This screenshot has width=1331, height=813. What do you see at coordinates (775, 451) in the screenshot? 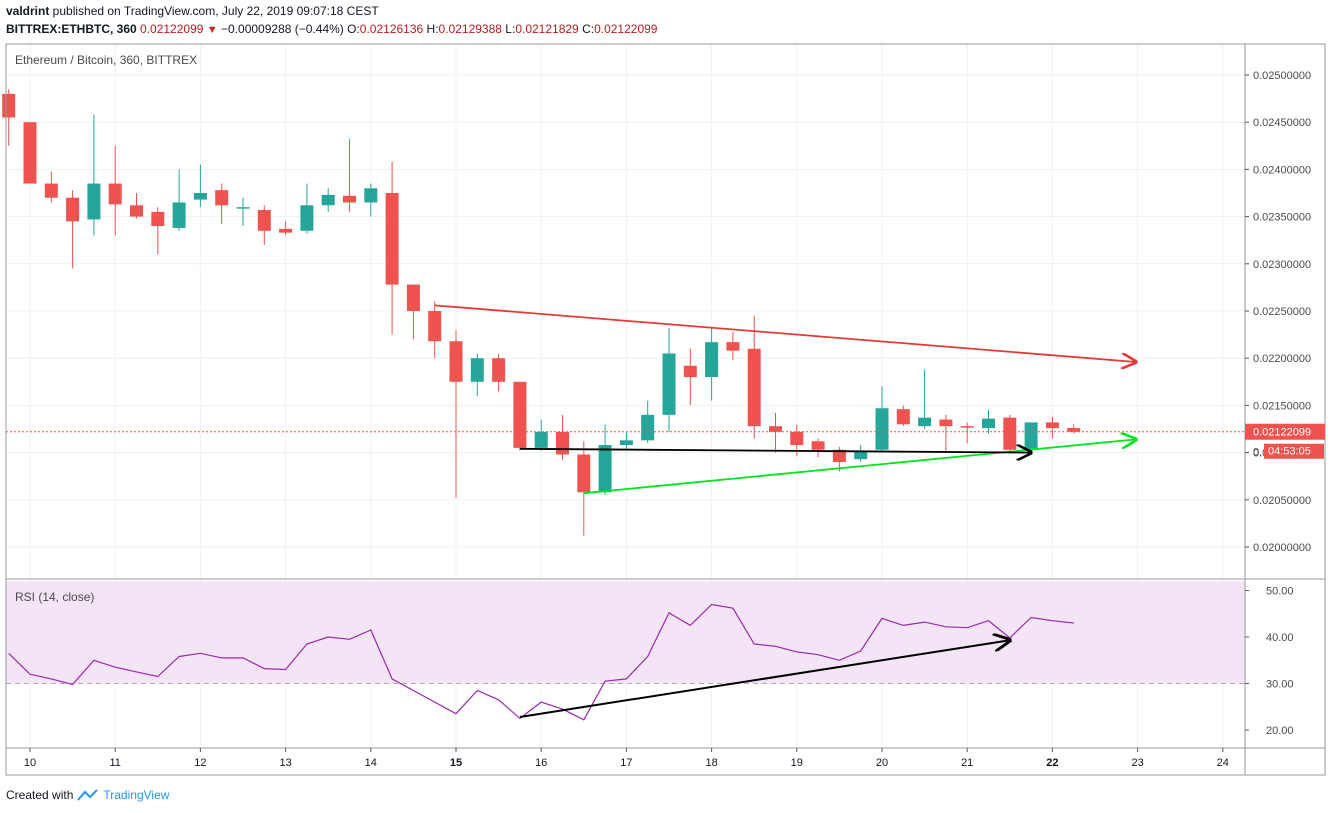
I see `trendline-bottom` at bounding box center [775, 451].